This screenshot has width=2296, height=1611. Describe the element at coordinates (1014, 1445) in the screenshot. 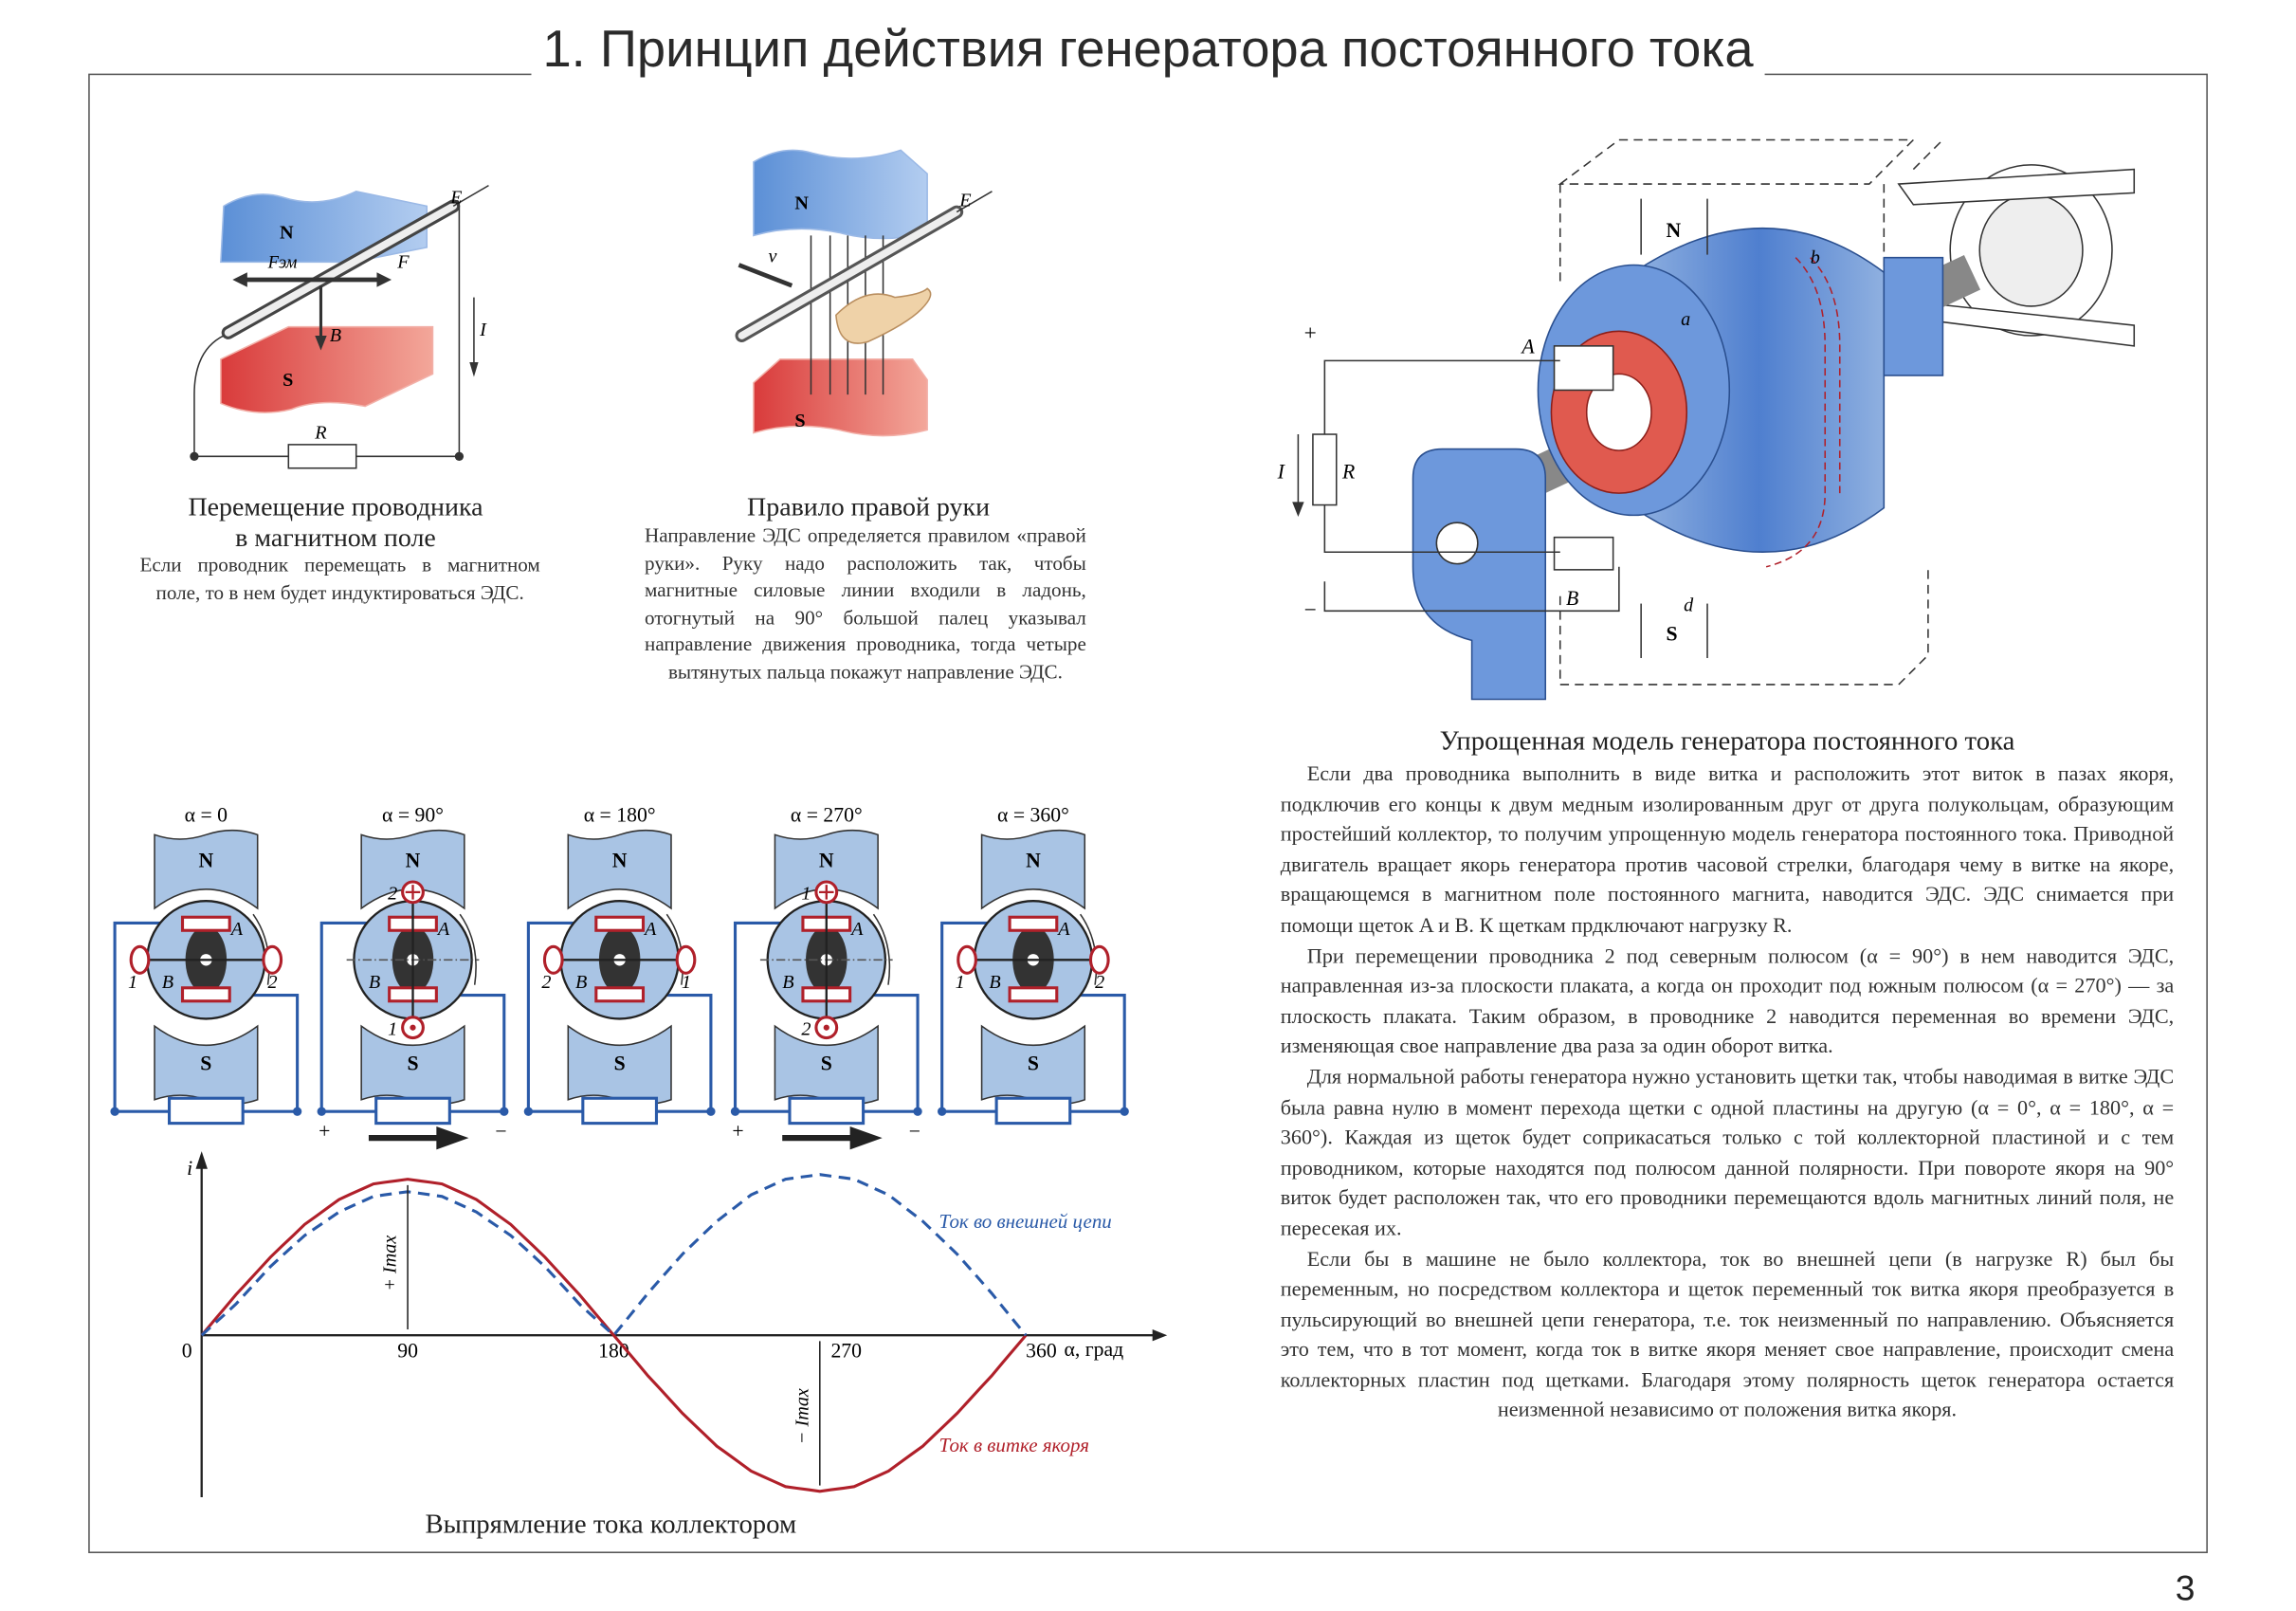

I see `legend-label: Ток в витке якоря` at that location.